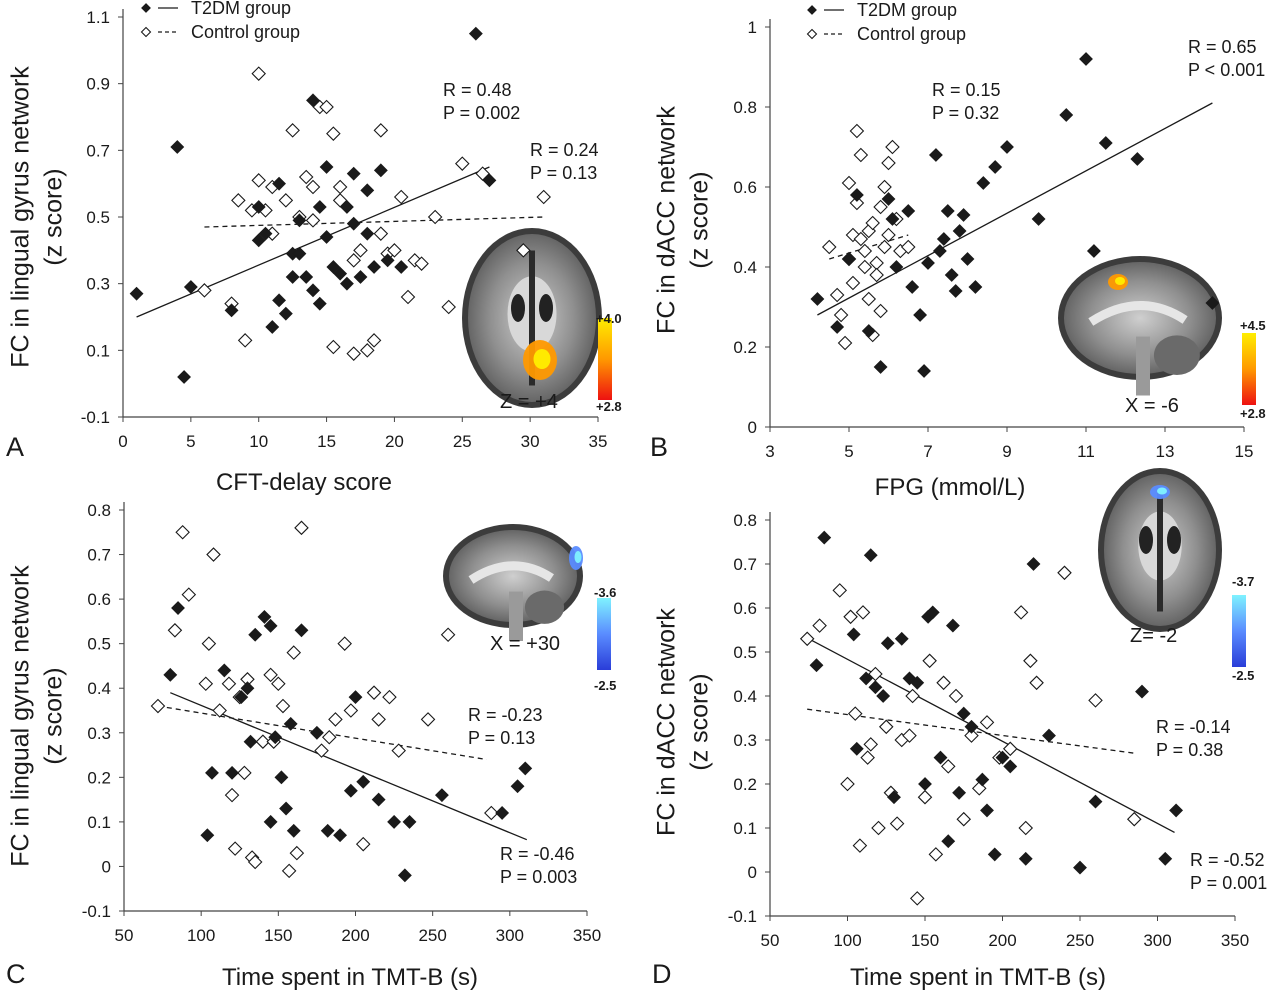 The width and height of the screenshot is (1280, 996). I want to click on x-tick-label: 150, so click(278, 935).